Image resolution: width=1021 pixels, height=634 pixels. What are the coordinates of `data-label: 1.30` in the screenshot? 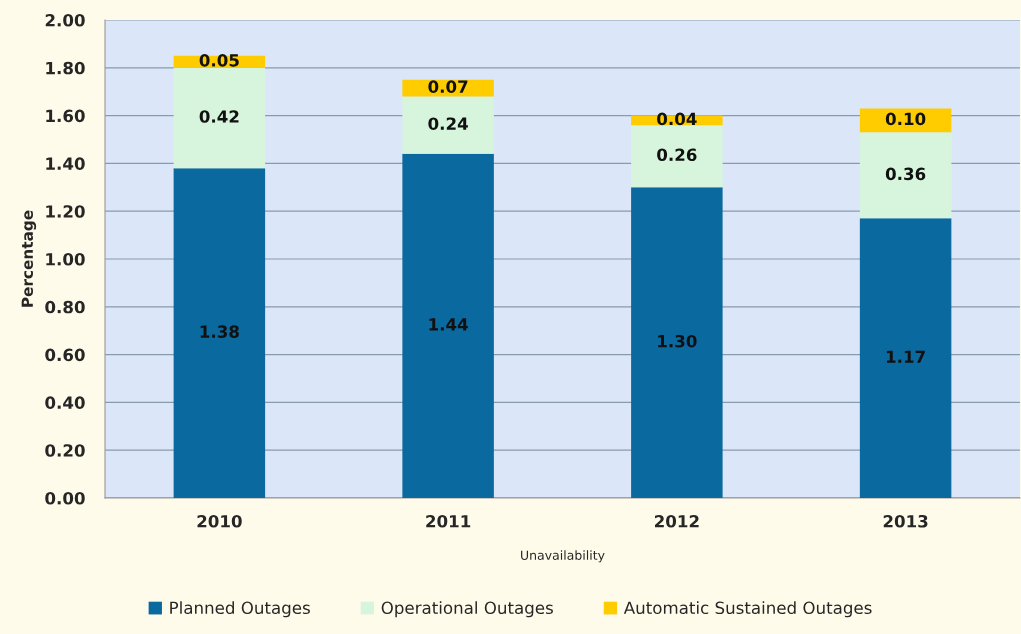 It's located at (677, 341).